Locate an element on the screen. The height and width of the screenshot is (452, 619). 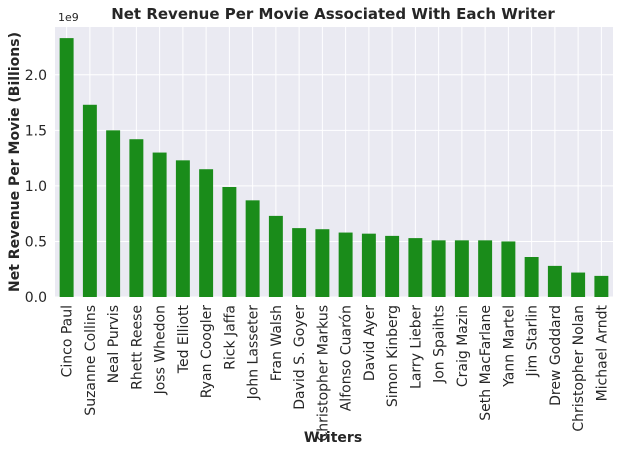
x-tick-label: Rhett Reese is located at coordinates (137, 347).